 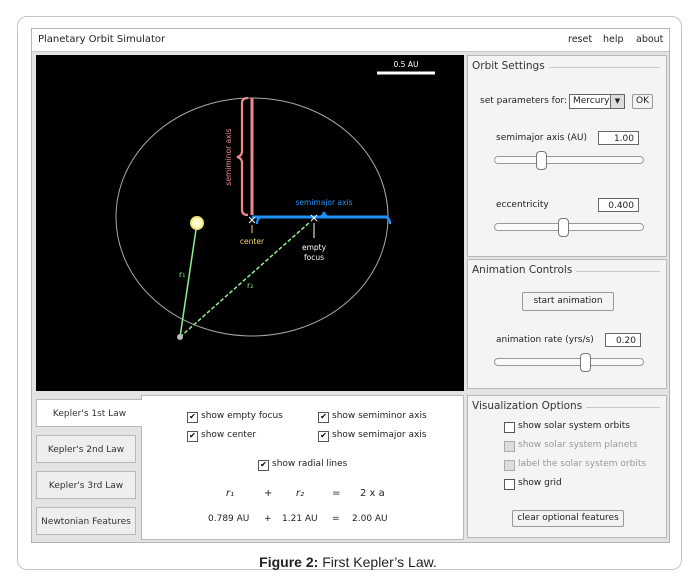 I want to click on semimajor-label: semimajor axis, so click(x=324, y=202).